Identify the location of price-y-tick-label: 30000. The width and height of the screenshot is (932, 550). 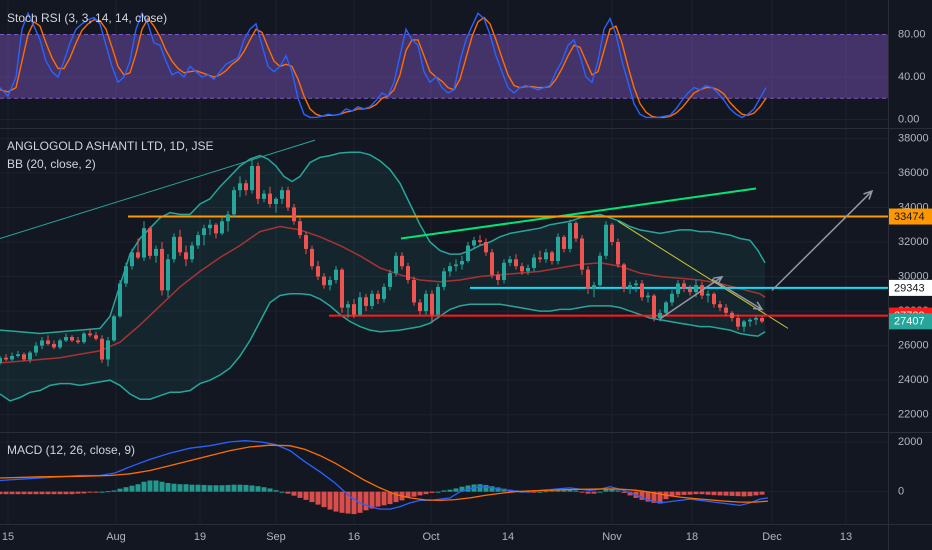
(913, 276).